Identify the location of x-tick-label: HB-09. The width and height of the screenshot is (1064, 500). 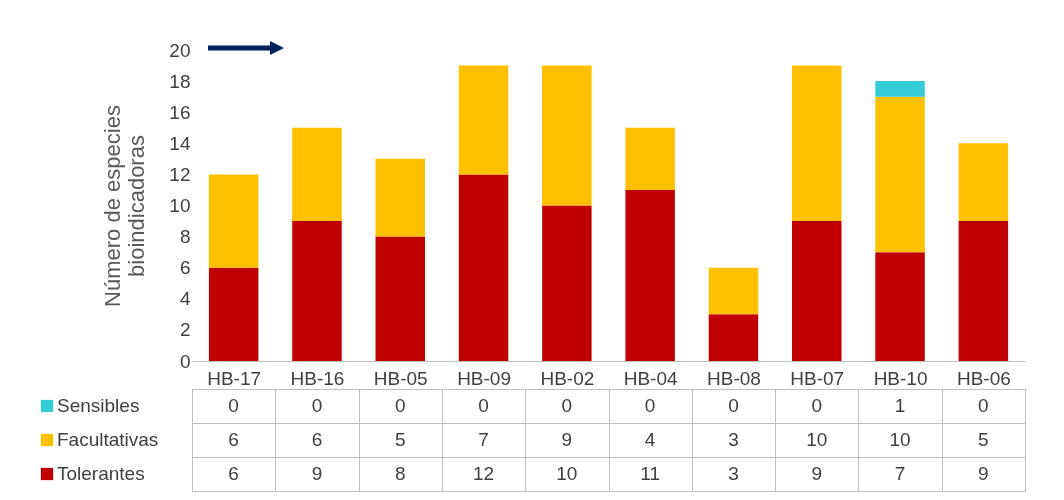
(484, 378).